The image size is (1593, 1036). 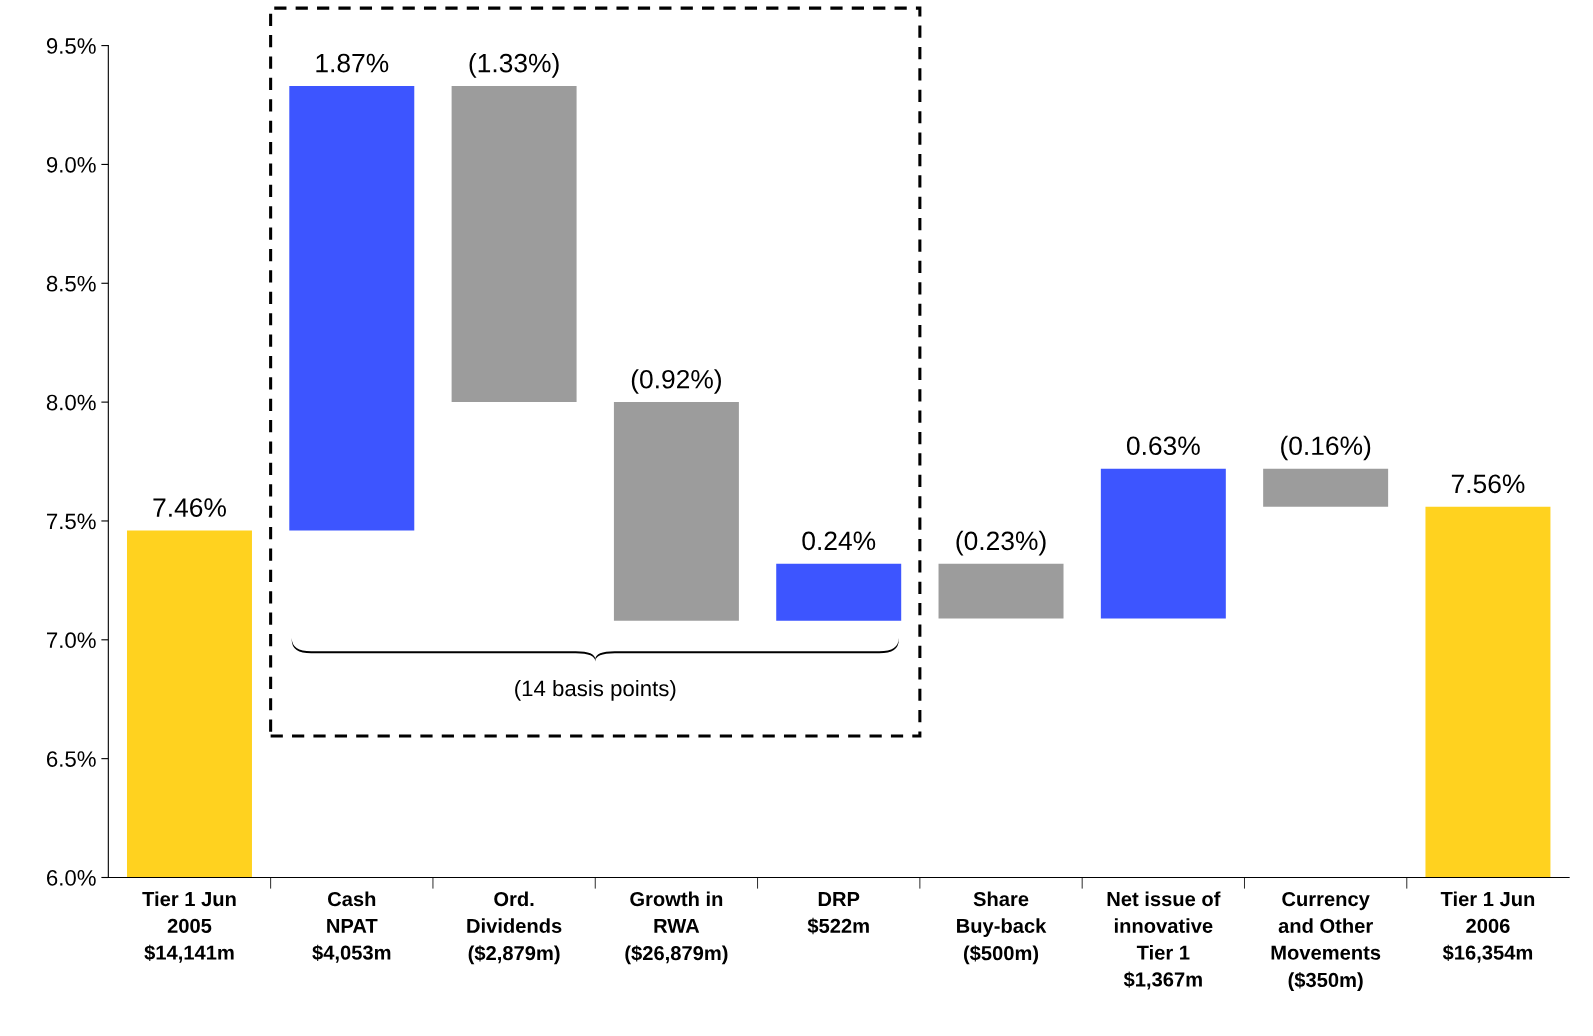 I want to click on x-tick-label: Share Buy-back ($500m), so click(x=1002, y=928).